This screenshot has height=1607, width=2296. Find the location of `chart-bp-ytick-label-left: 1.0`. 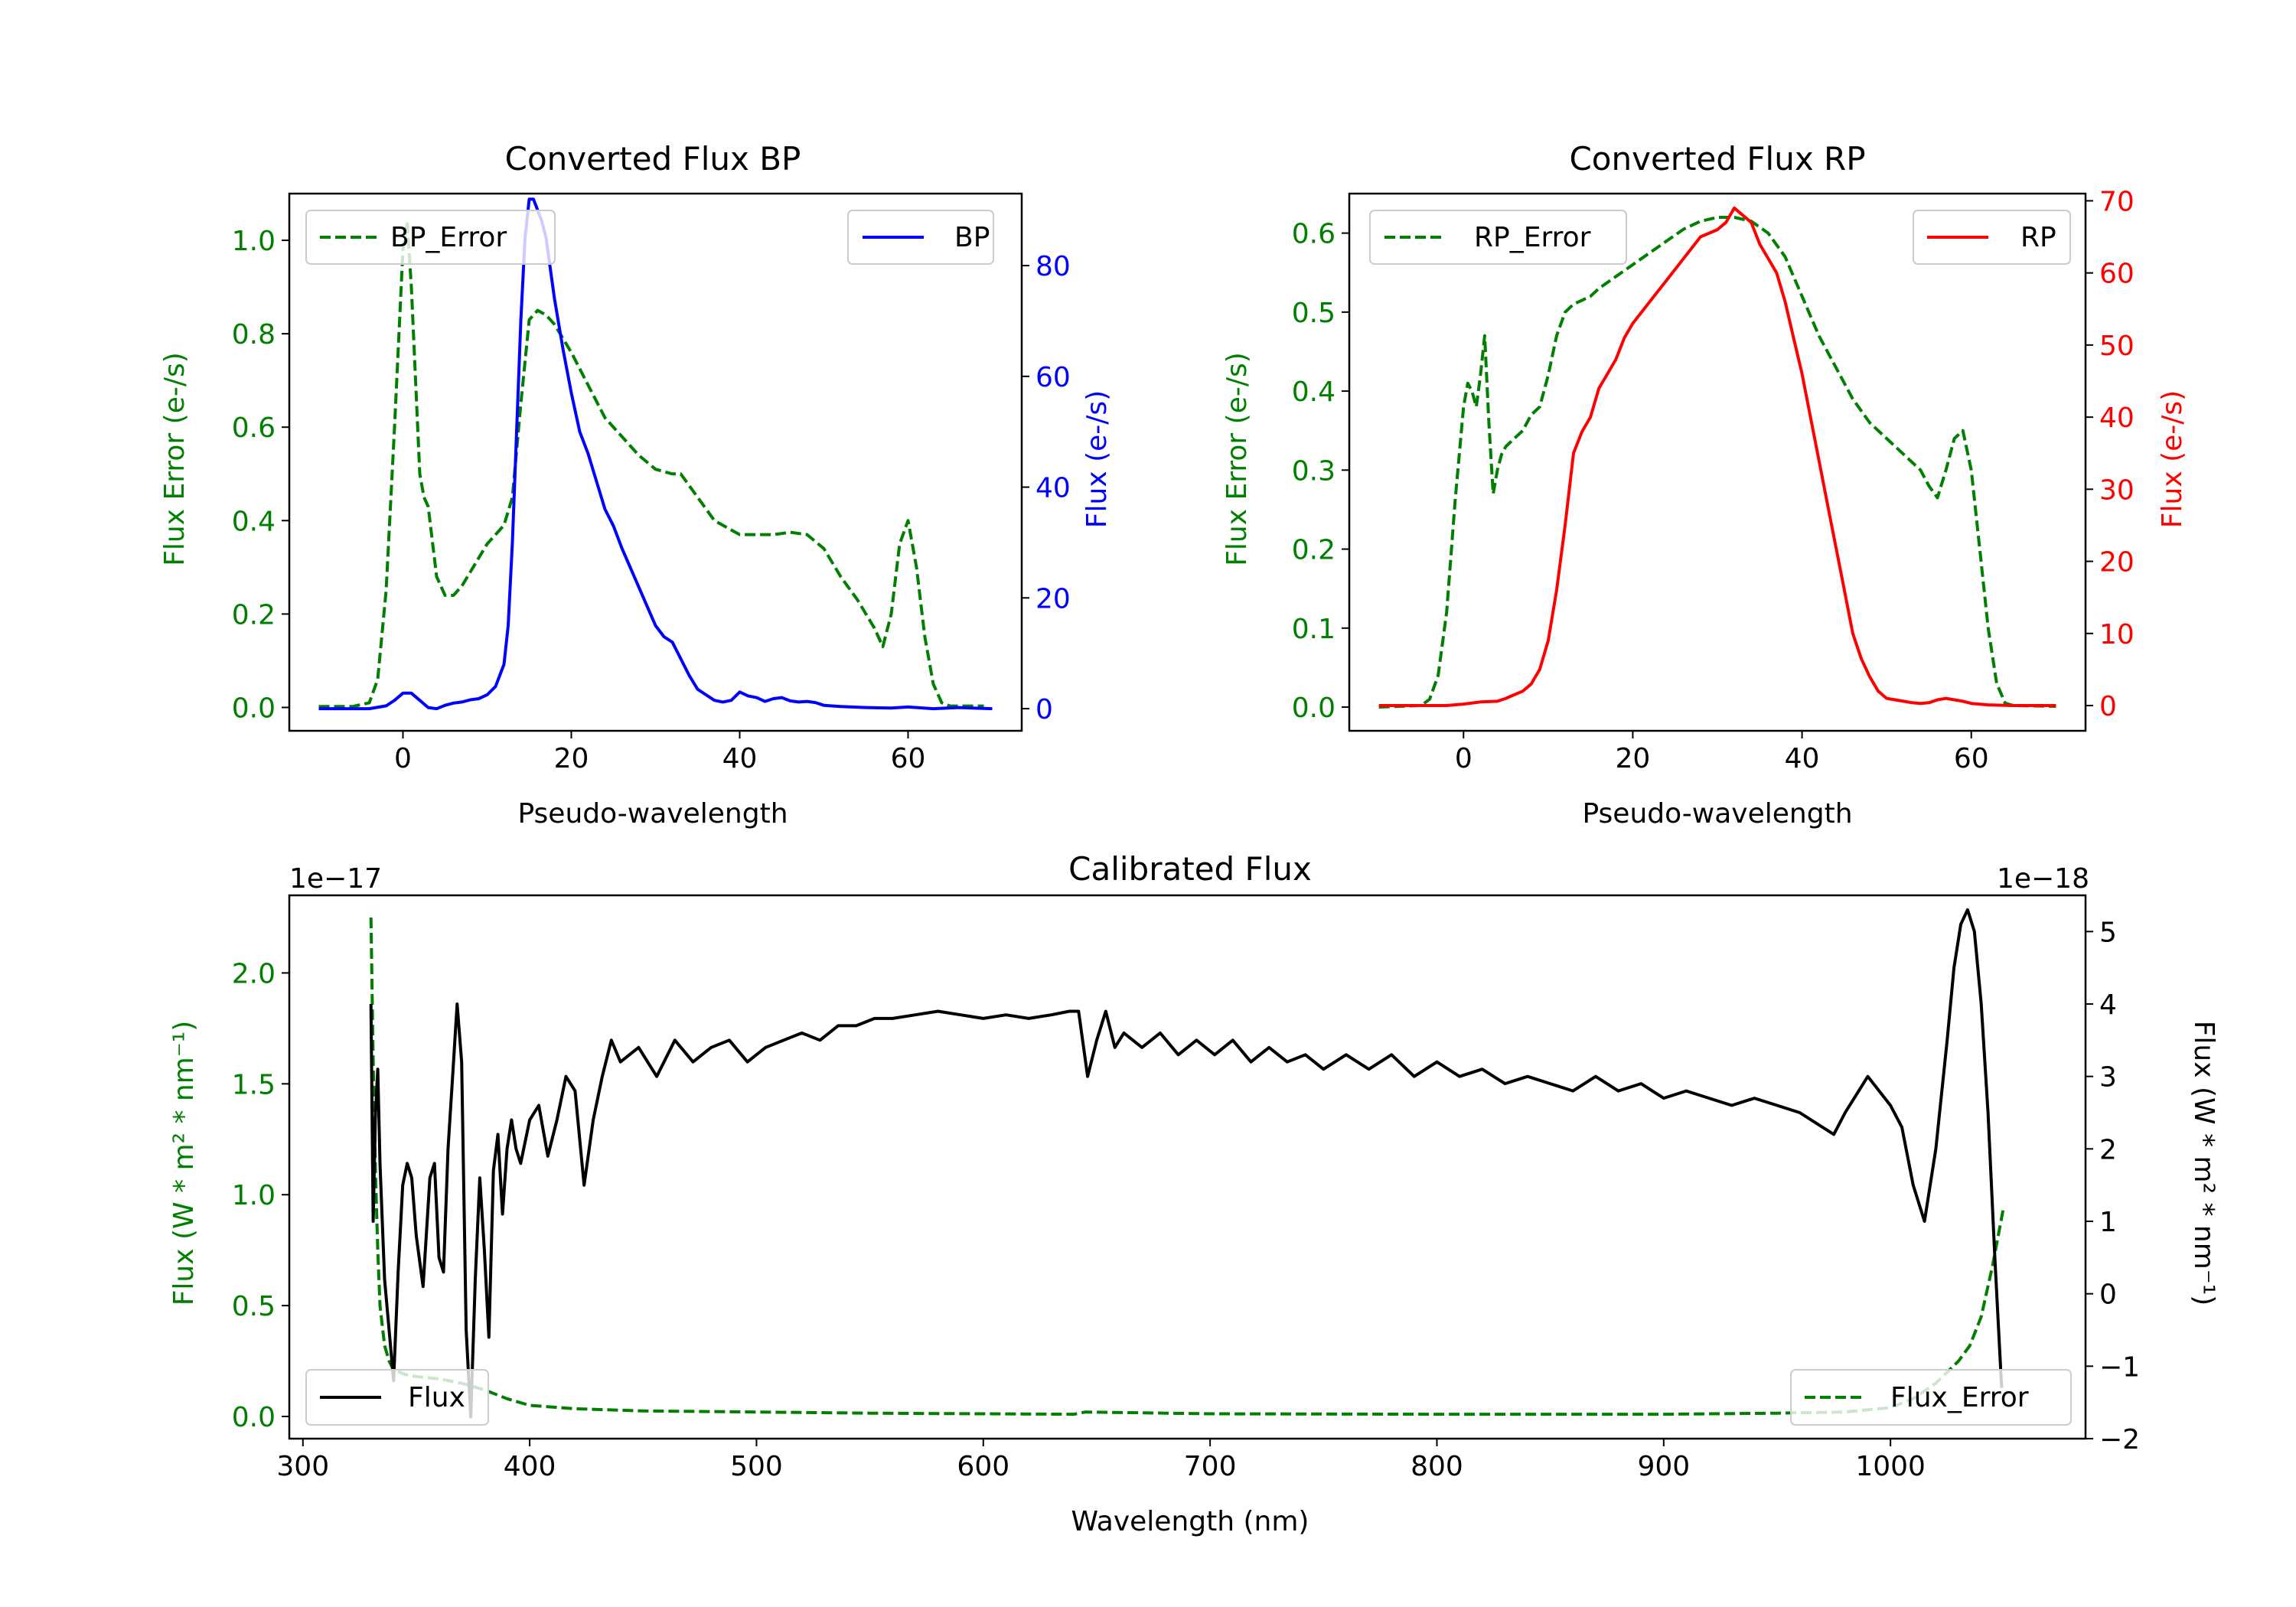

chart-bp-ytick-label-left: 1.0 is located at coordinates (254, 242).